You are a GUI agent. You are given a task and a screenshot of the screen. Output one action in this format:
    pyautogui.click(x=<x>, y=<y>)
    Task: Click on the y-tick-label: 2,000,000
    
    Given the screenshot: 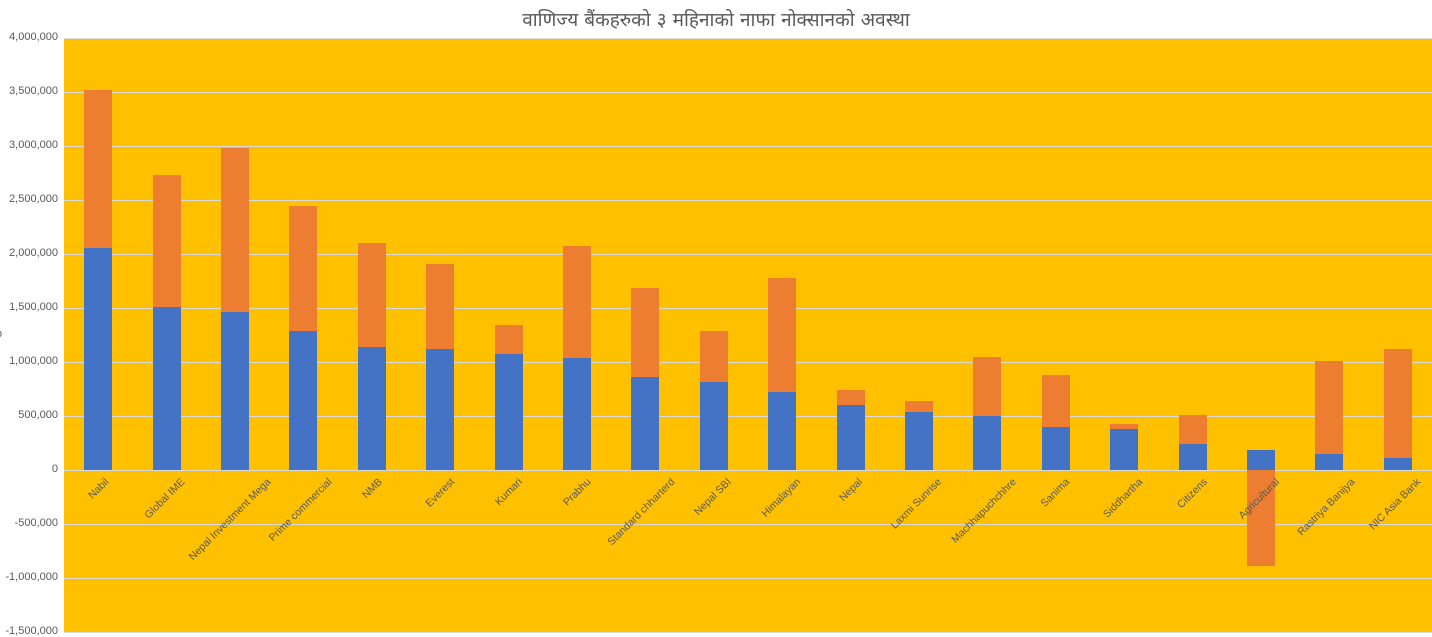 What is the action you would take?
    pyautogui.click(x=33, y=253)
    